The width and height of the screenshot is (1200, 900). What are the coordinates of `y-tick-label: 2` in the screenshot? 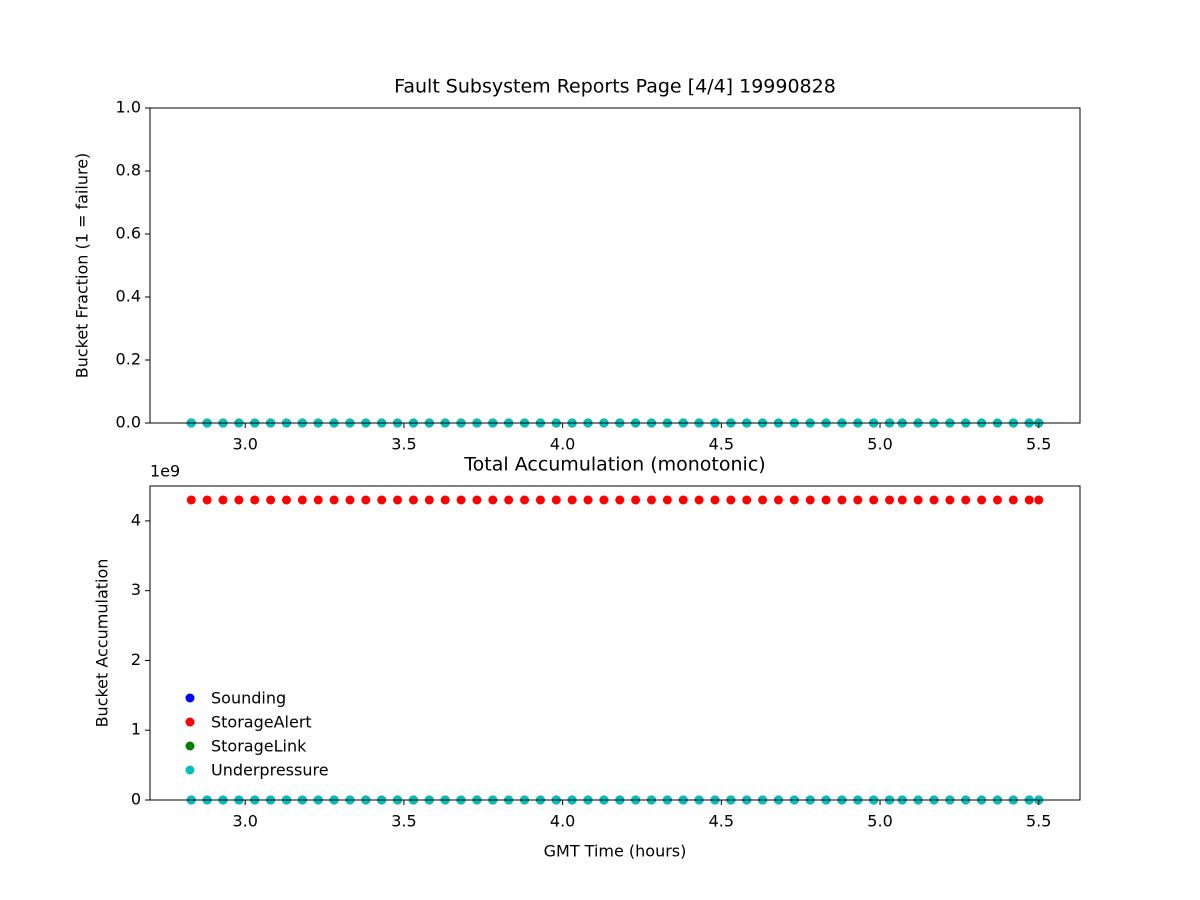 It's located at (136, 659).